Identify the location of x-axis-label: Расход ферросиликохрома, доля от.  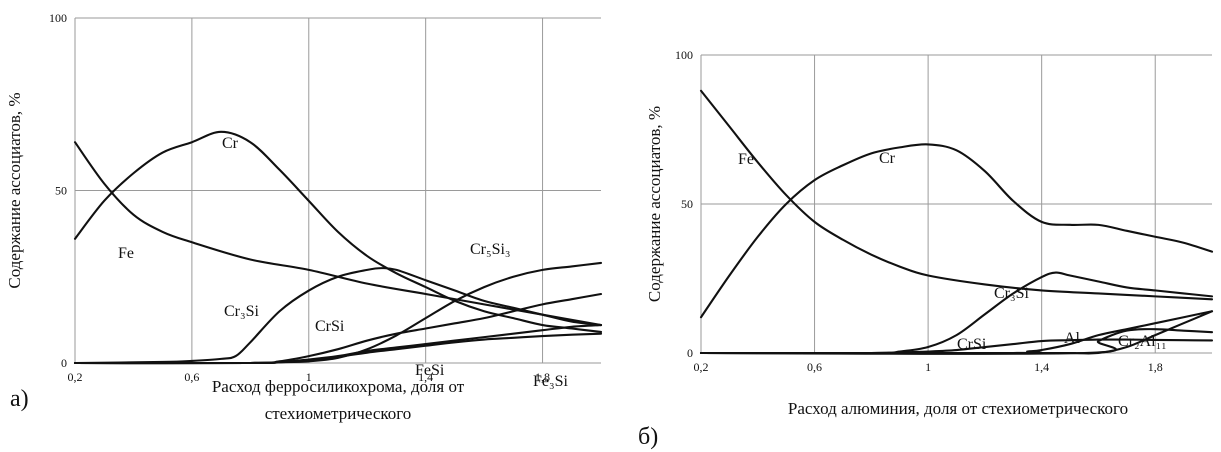
(338, 386).